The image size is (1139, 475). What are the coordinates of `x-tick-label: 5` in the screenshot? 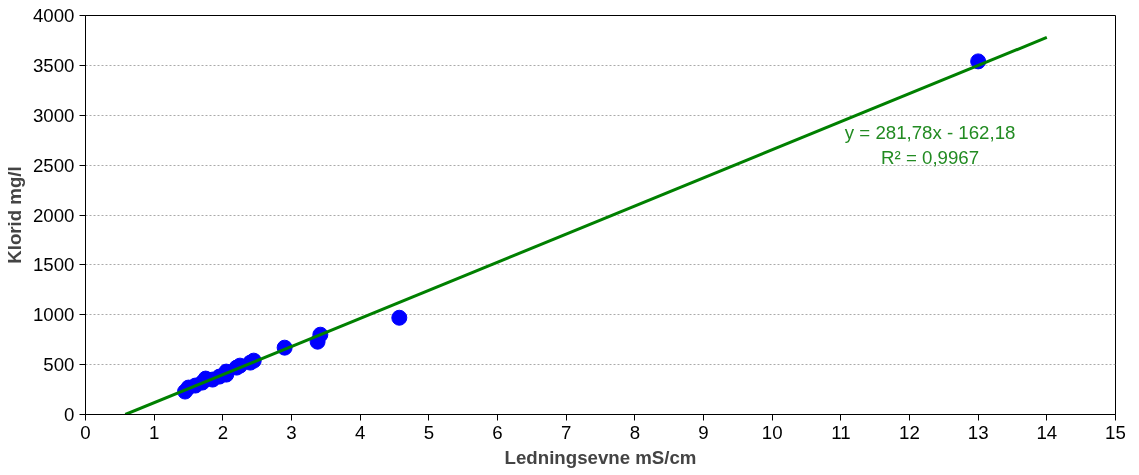 It's located at (429, 432).